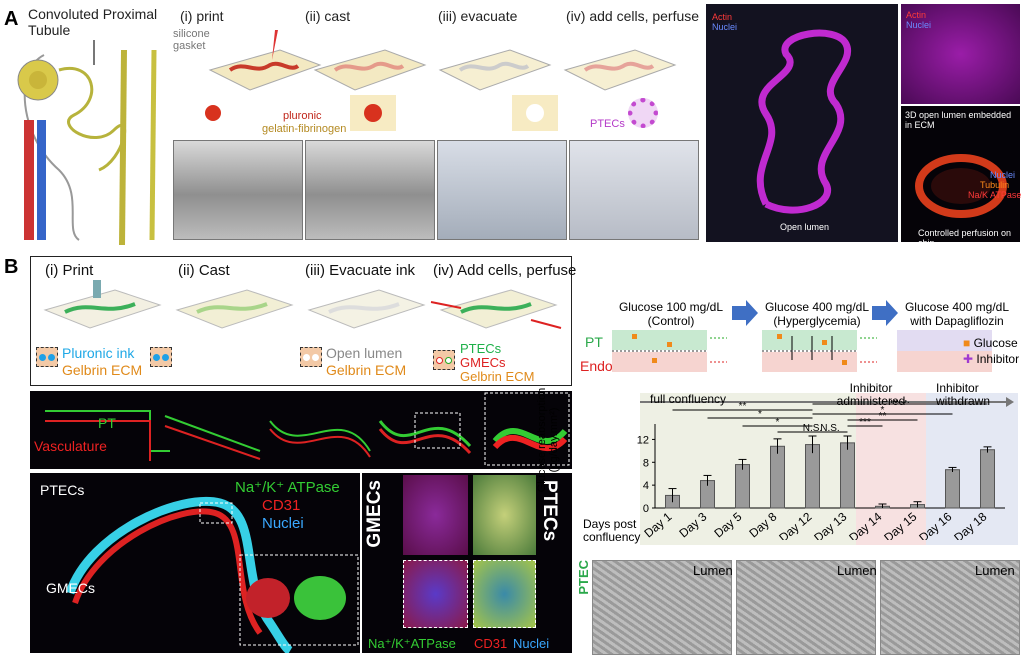  Describe the element at coordinates (795, 524) in the screenshot. I see `x-tick-label: Day 12` at that location.